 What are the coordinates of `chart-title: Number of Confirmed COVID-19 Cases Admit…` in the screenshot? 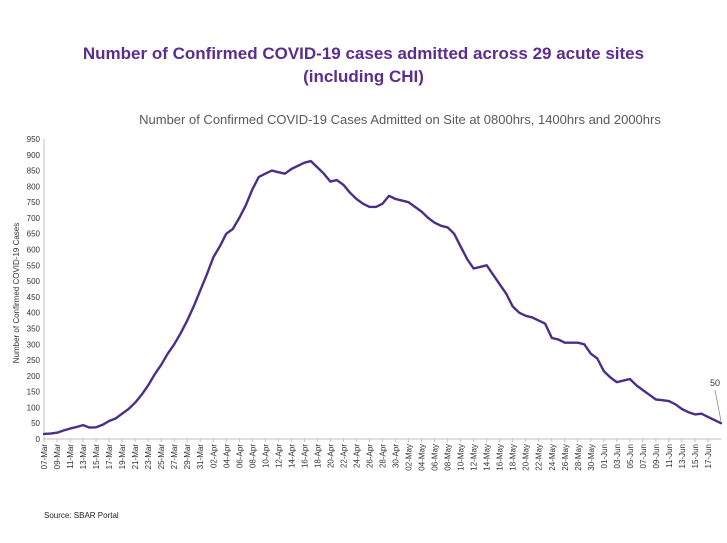 It's located at (400, 119).